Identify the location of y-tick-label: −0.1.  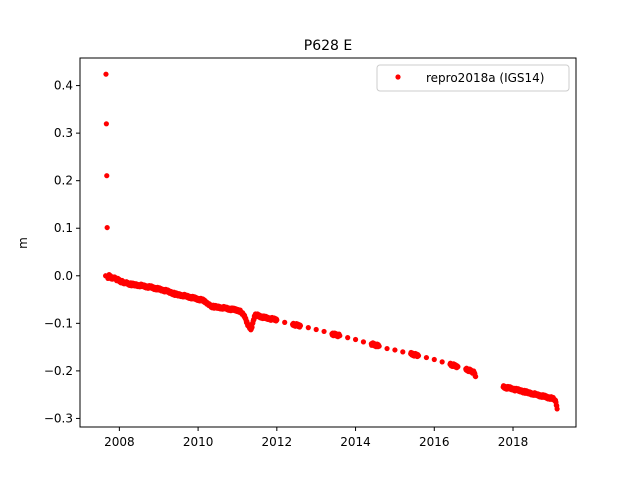
(58, 323).